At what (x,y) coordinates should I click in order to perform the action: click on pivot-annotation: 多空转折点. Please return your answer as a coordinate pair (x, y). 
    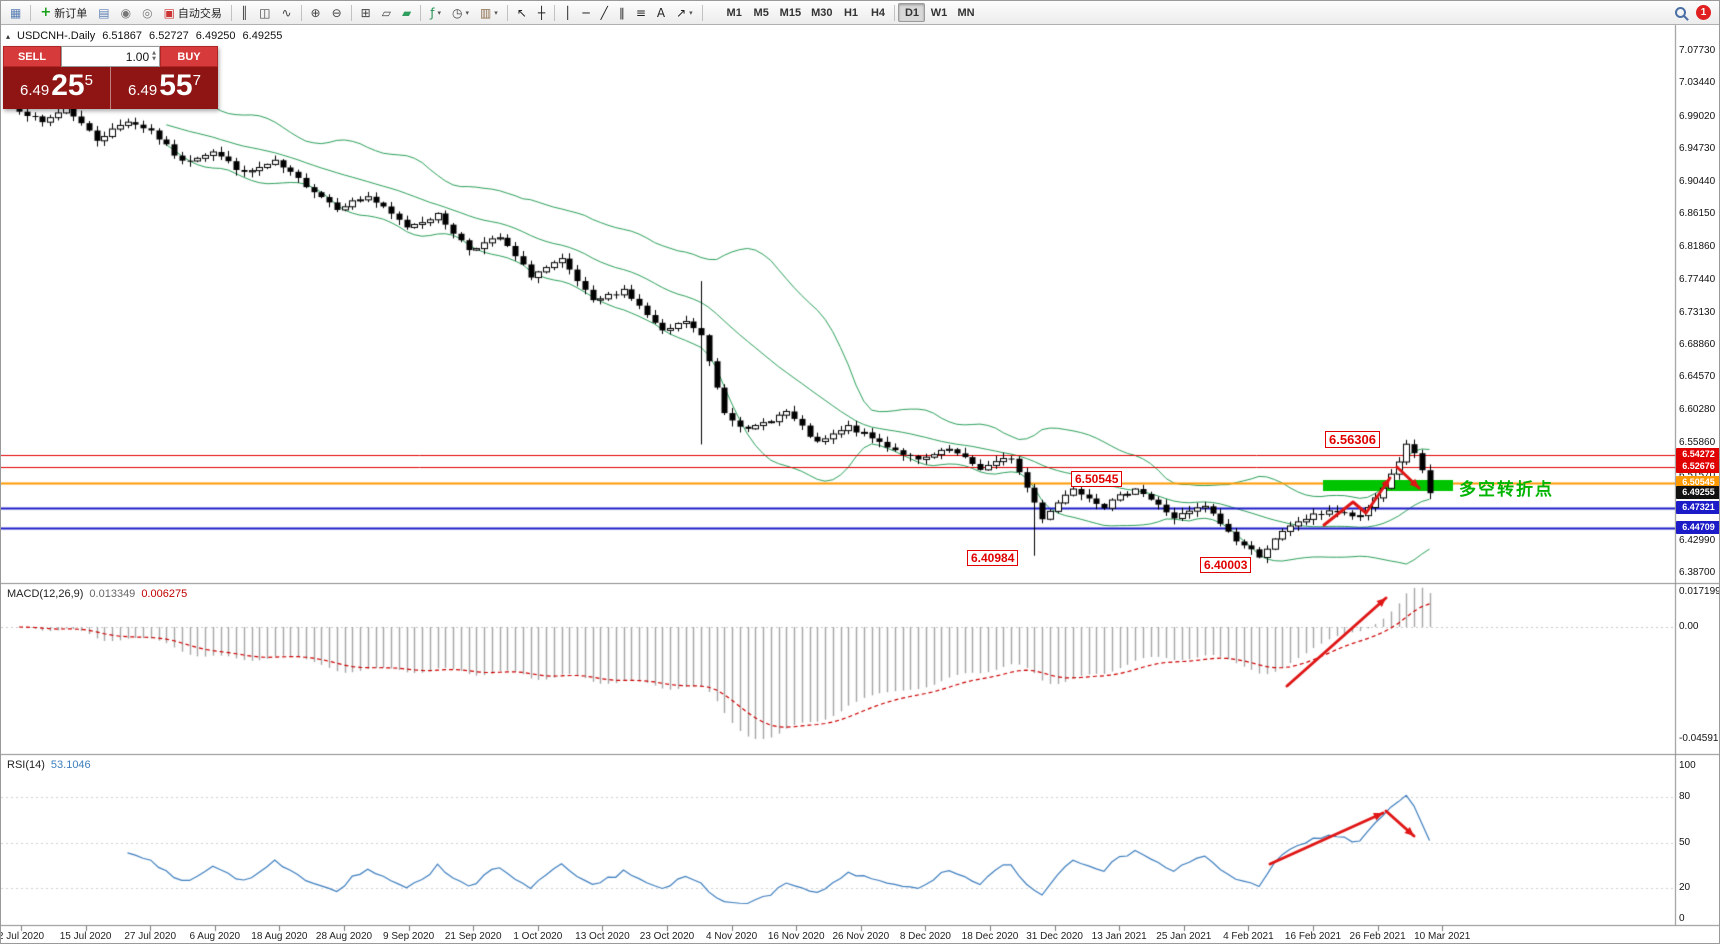
    Looking at the image, I should click on (1506, 490).